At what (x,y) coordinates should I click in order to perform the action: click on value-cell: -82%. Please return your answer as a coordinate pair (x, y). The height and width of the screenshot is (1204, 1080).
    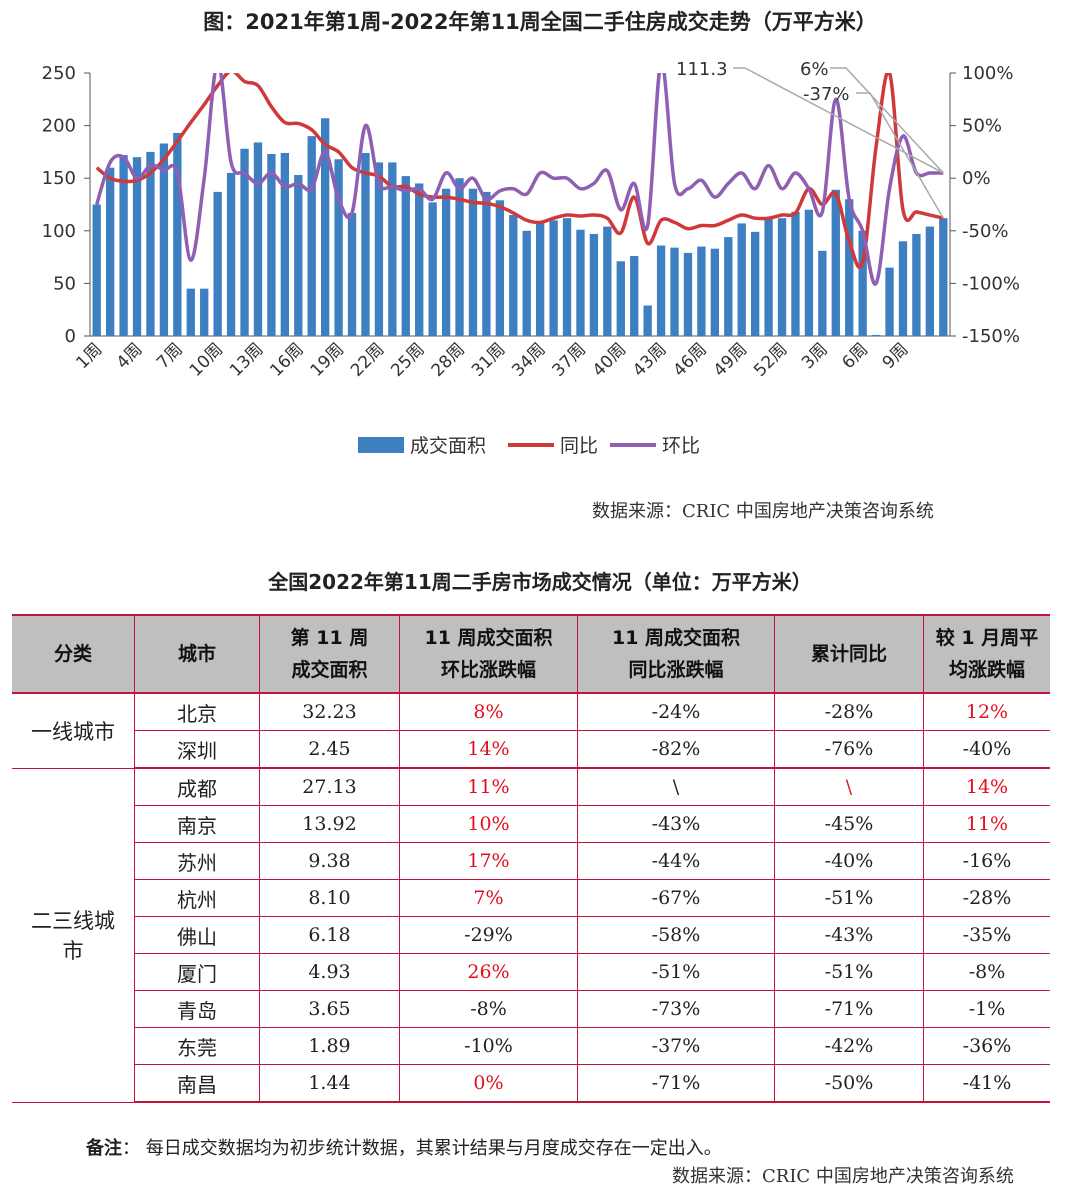
    Looking at the image, I should click on (676, 749).